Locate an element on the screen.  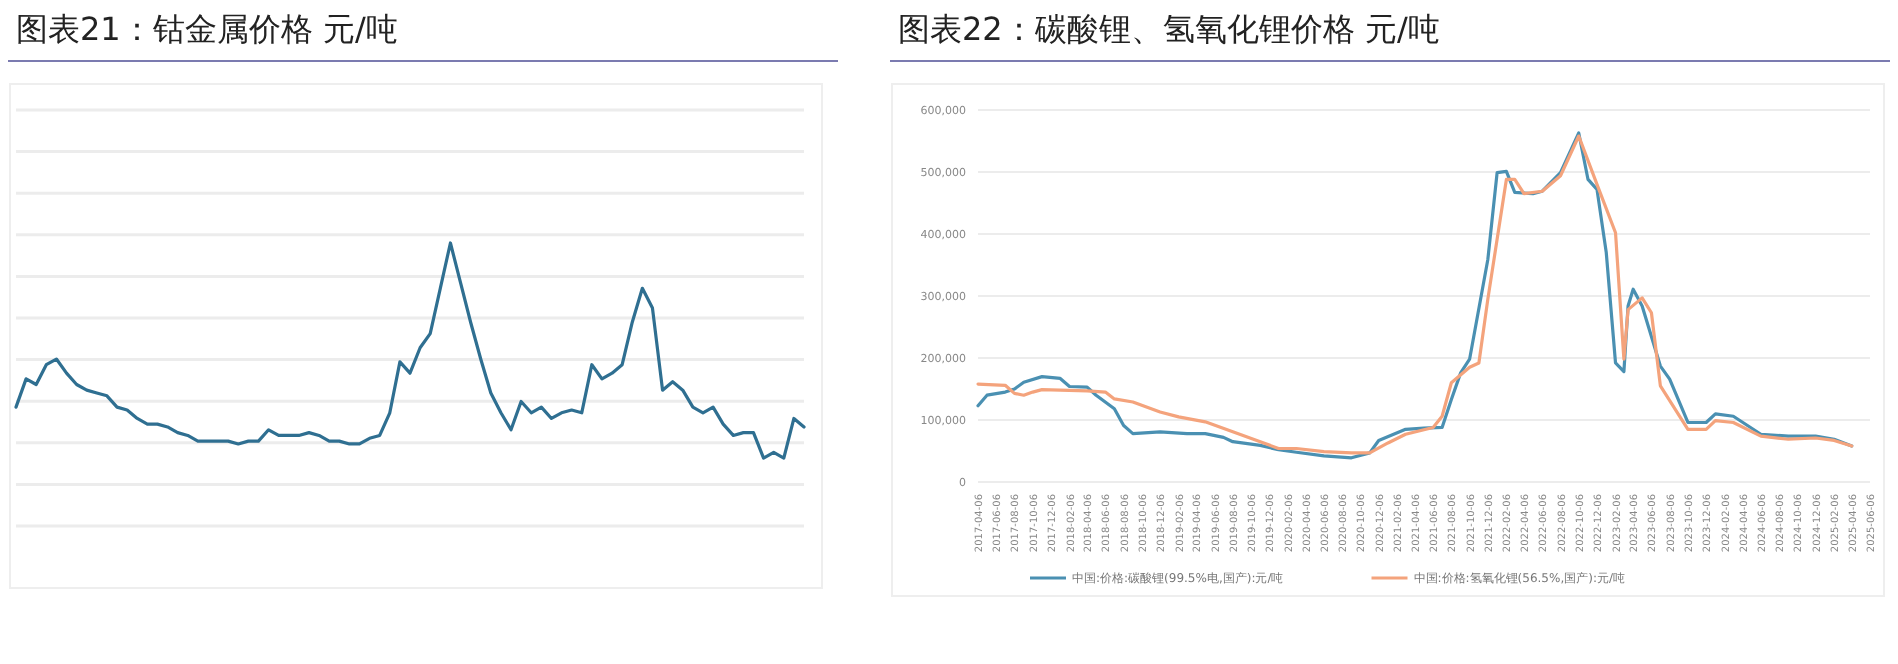
chart-title: 图表22：碳酸锂、氢氧化锂价格 元/吨 is located at coordinates (1390, 31).